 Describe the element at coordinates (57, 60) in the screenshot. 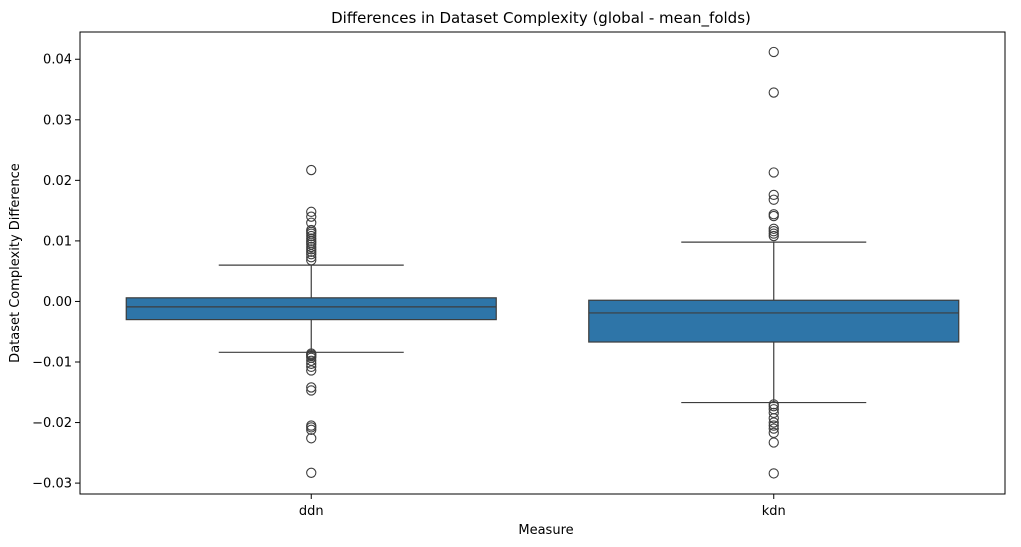

I see `y-tick-label: 0.04` at that location.